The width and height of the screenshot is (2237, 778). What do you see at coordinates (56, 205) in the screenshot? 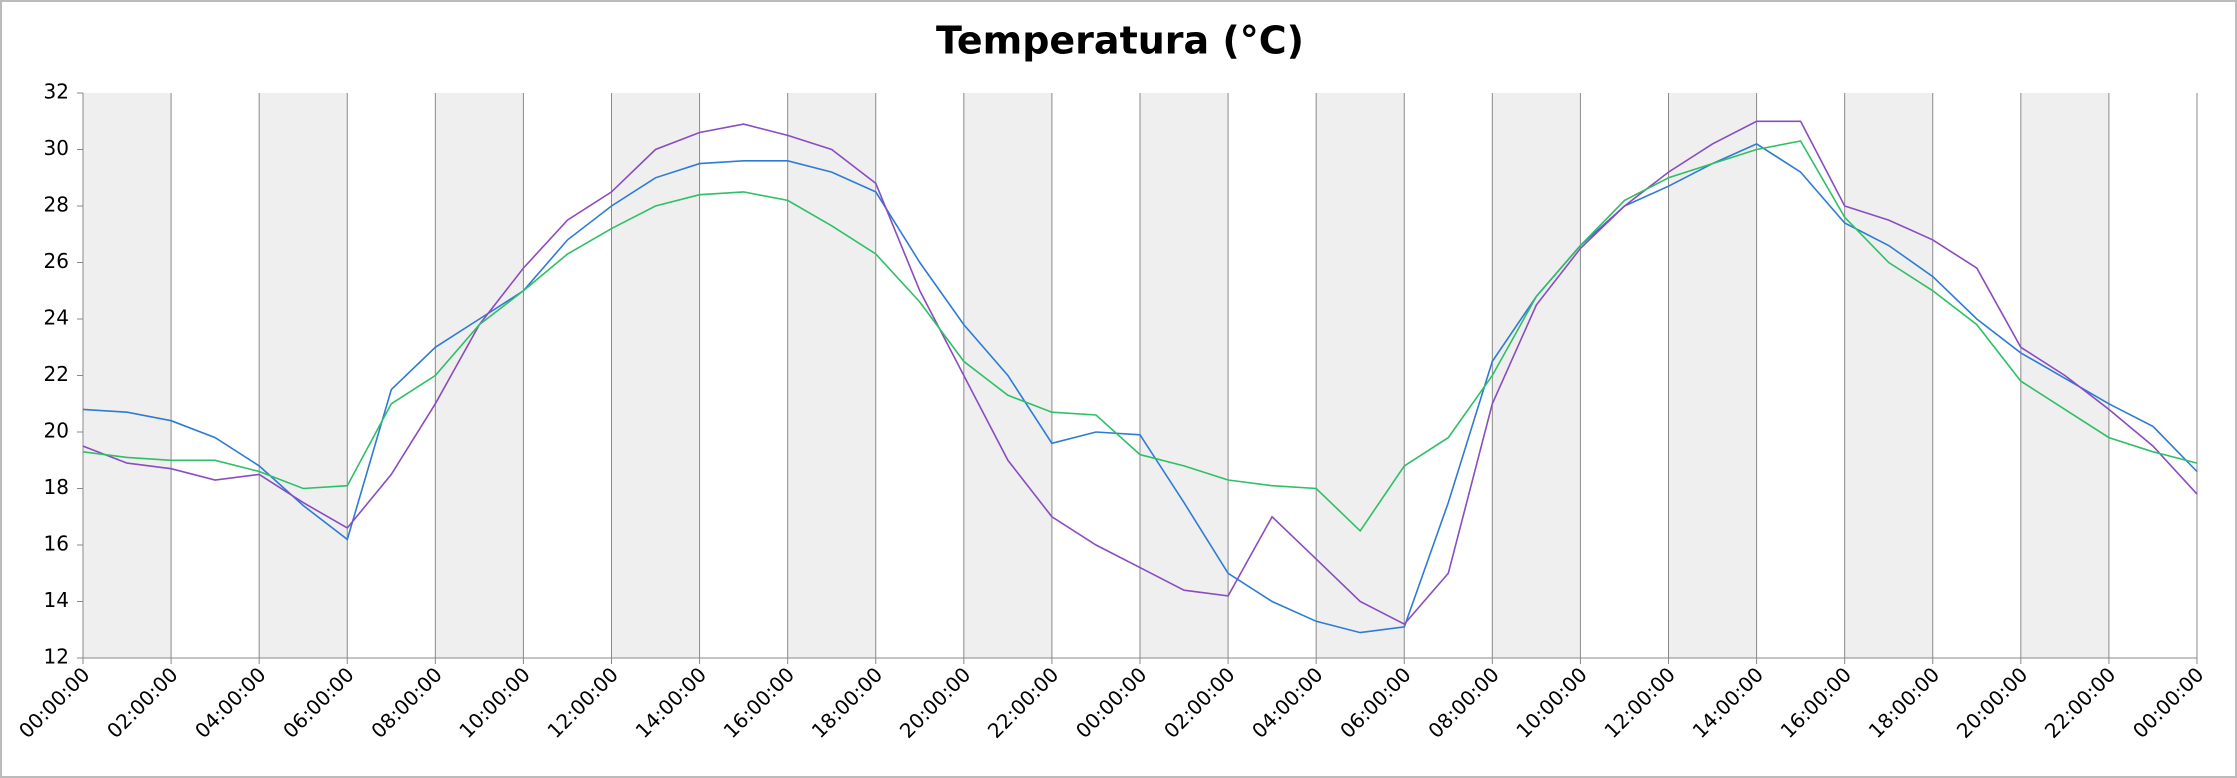
I see `y-tick-label: 28` at bounding box center [56, 205].